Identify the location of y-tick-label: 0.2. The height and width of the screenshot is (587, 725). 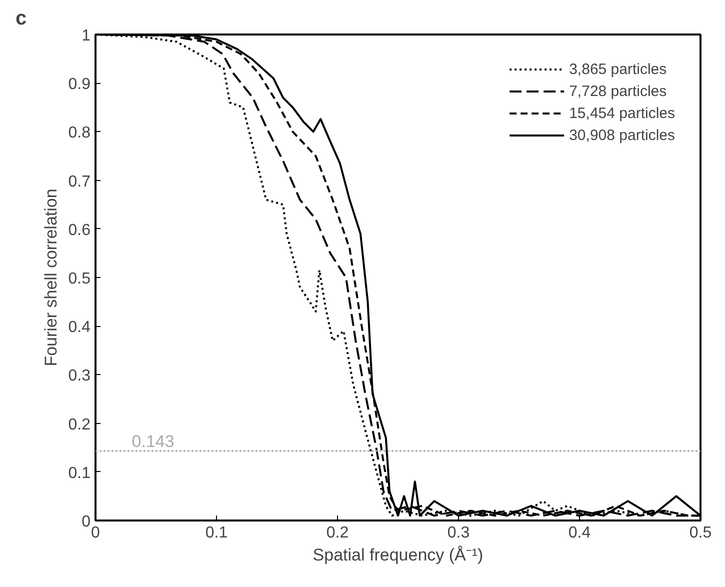
(79, 425).